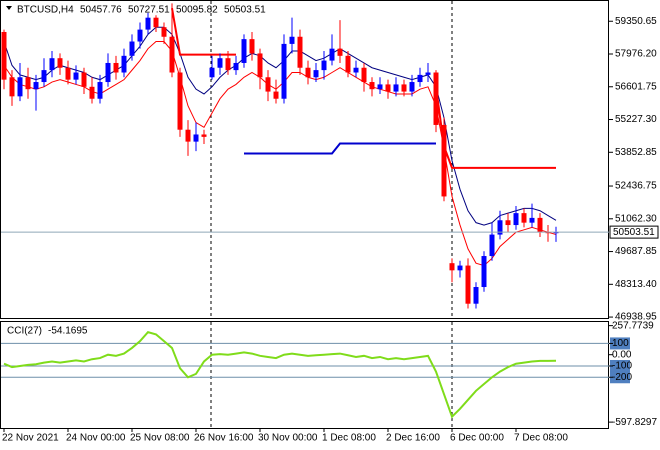  Describe the element at coordinates (636, 284) in the screenshot. I see `y-tick-label: 48313.40` at that location.